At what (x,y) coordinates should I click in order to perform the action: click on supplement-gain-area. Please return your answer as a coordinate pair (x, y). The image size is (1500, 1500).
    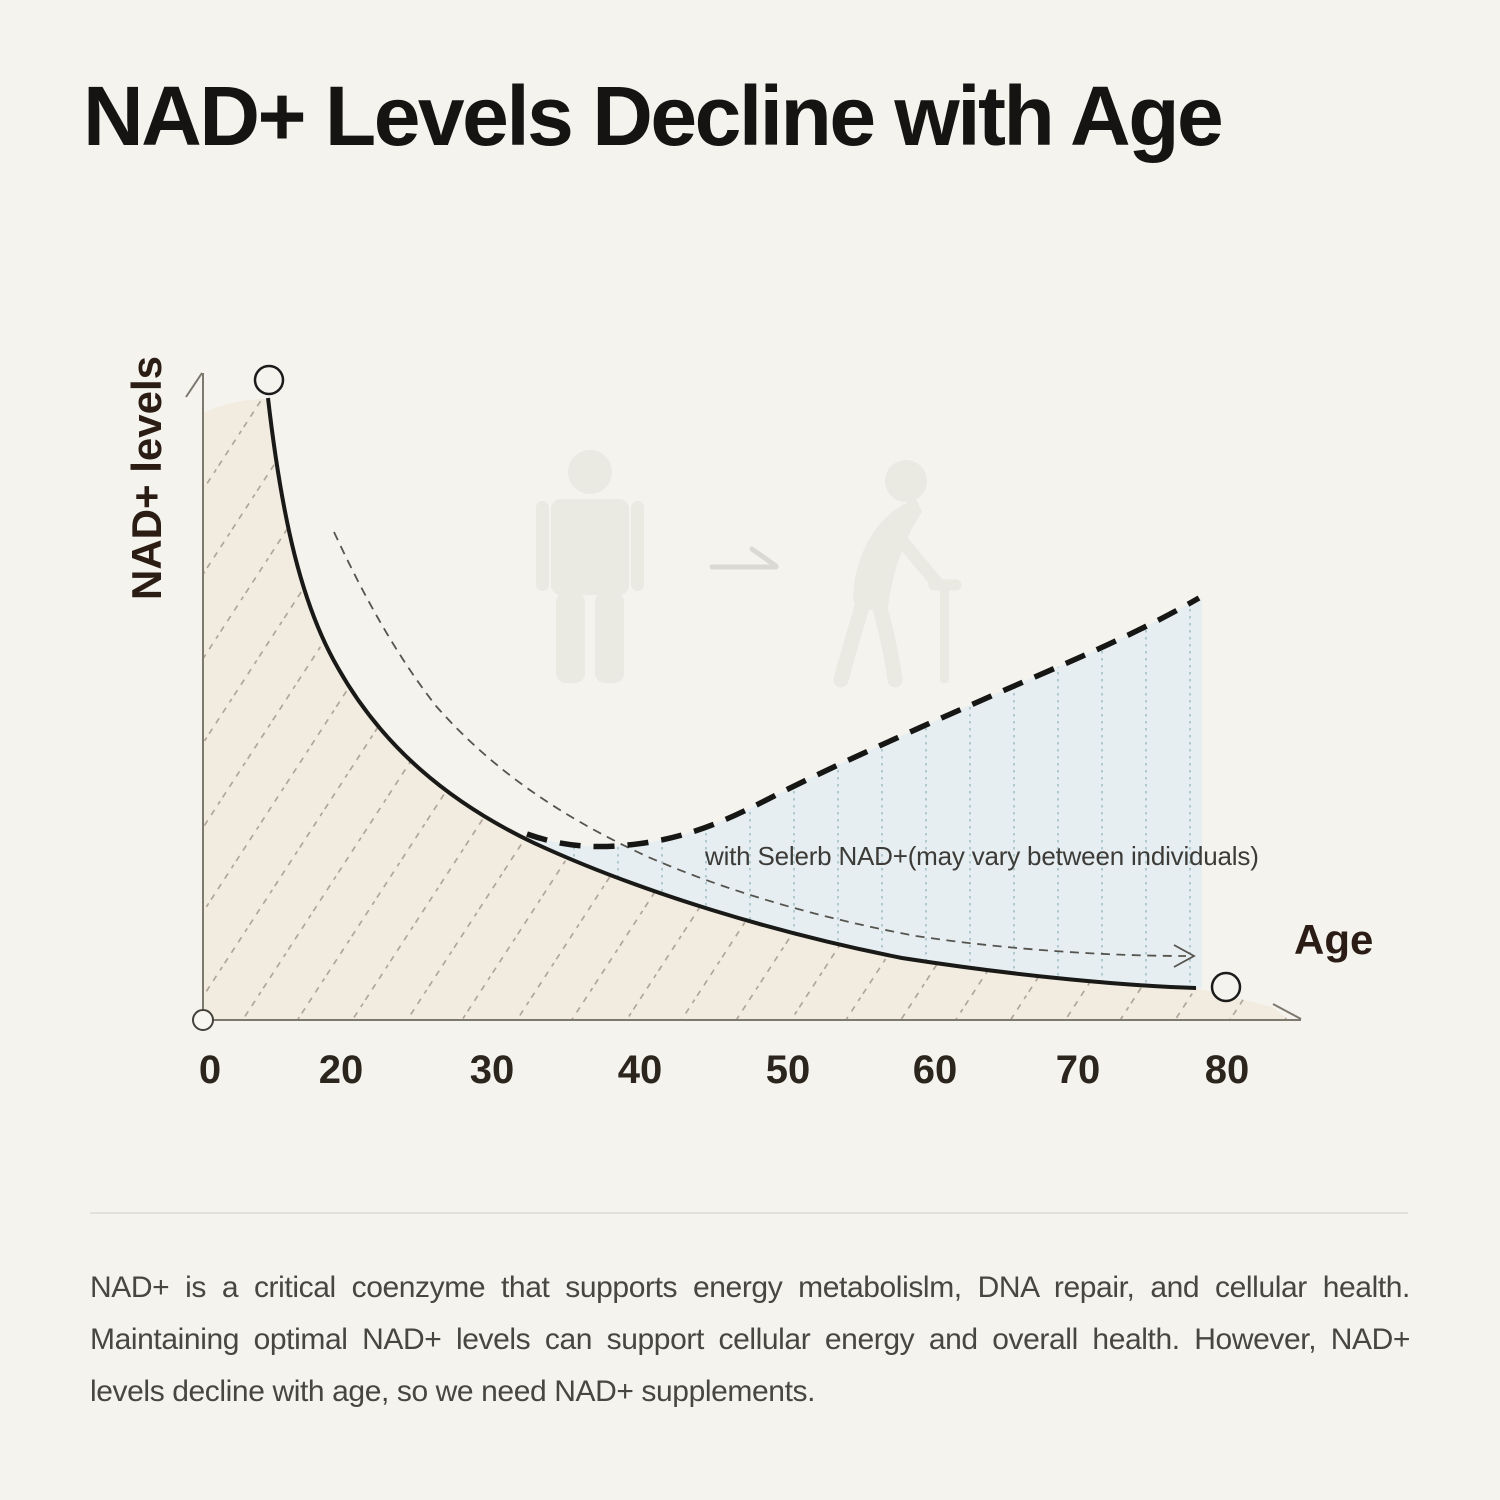
    Looking at the image, I should click on (864, 793).